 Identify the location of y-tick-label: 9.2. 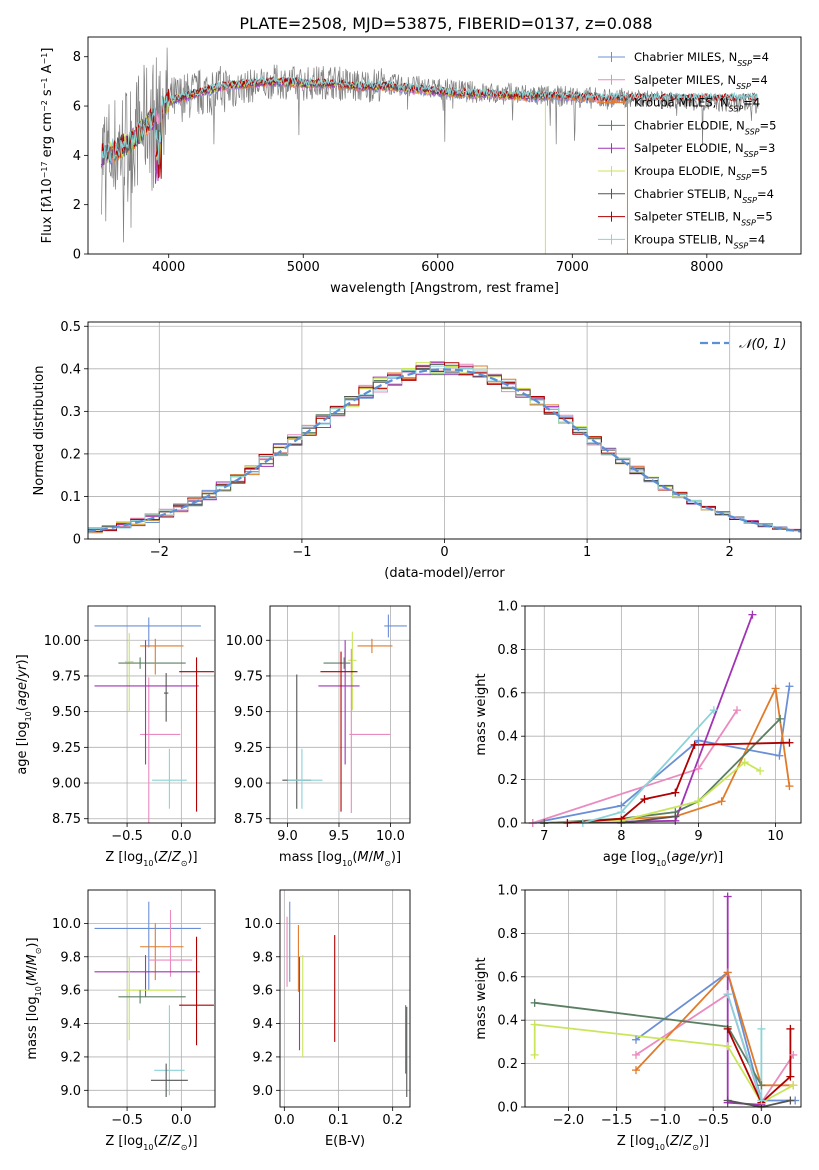
(70, 1057).